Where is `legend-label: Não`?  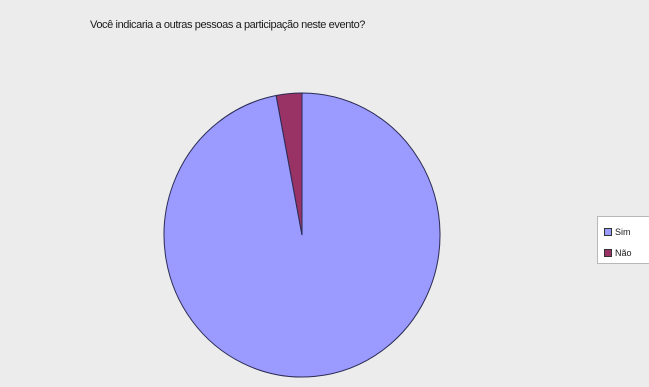
legend-label: Não is located at coordinates (623, 252).